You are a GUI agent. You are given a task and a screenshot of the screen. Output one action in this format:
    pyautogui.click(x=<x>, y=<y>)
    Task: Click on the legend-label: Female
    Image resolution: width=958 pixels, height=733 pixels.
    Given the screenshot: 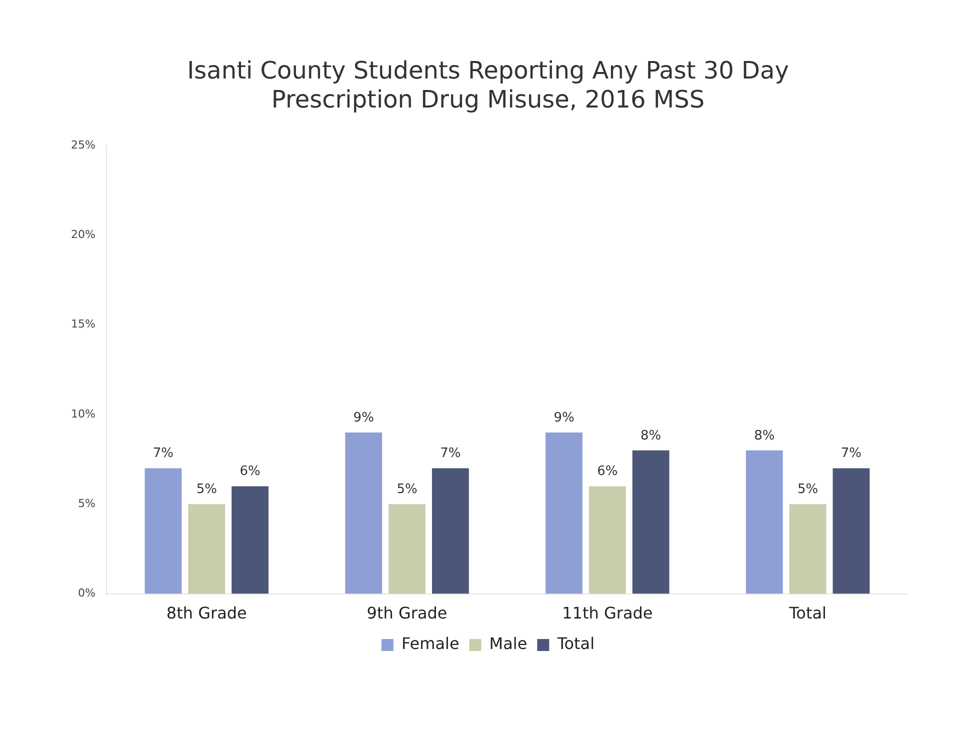 What is the action you would take?
    pyautogui.click(x=430, y=644)
    